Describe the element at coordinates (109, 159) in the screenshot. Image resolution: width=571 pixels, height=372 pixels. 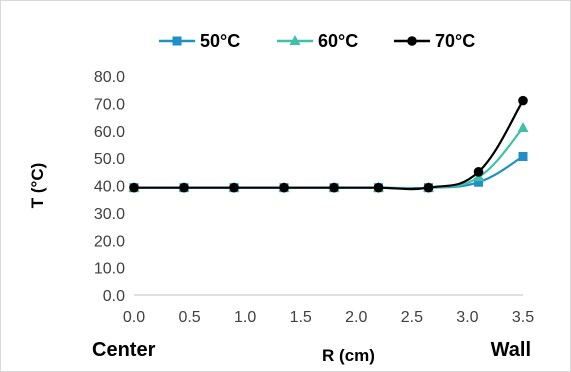
I see `y-tick-label: 50.0` at that location.